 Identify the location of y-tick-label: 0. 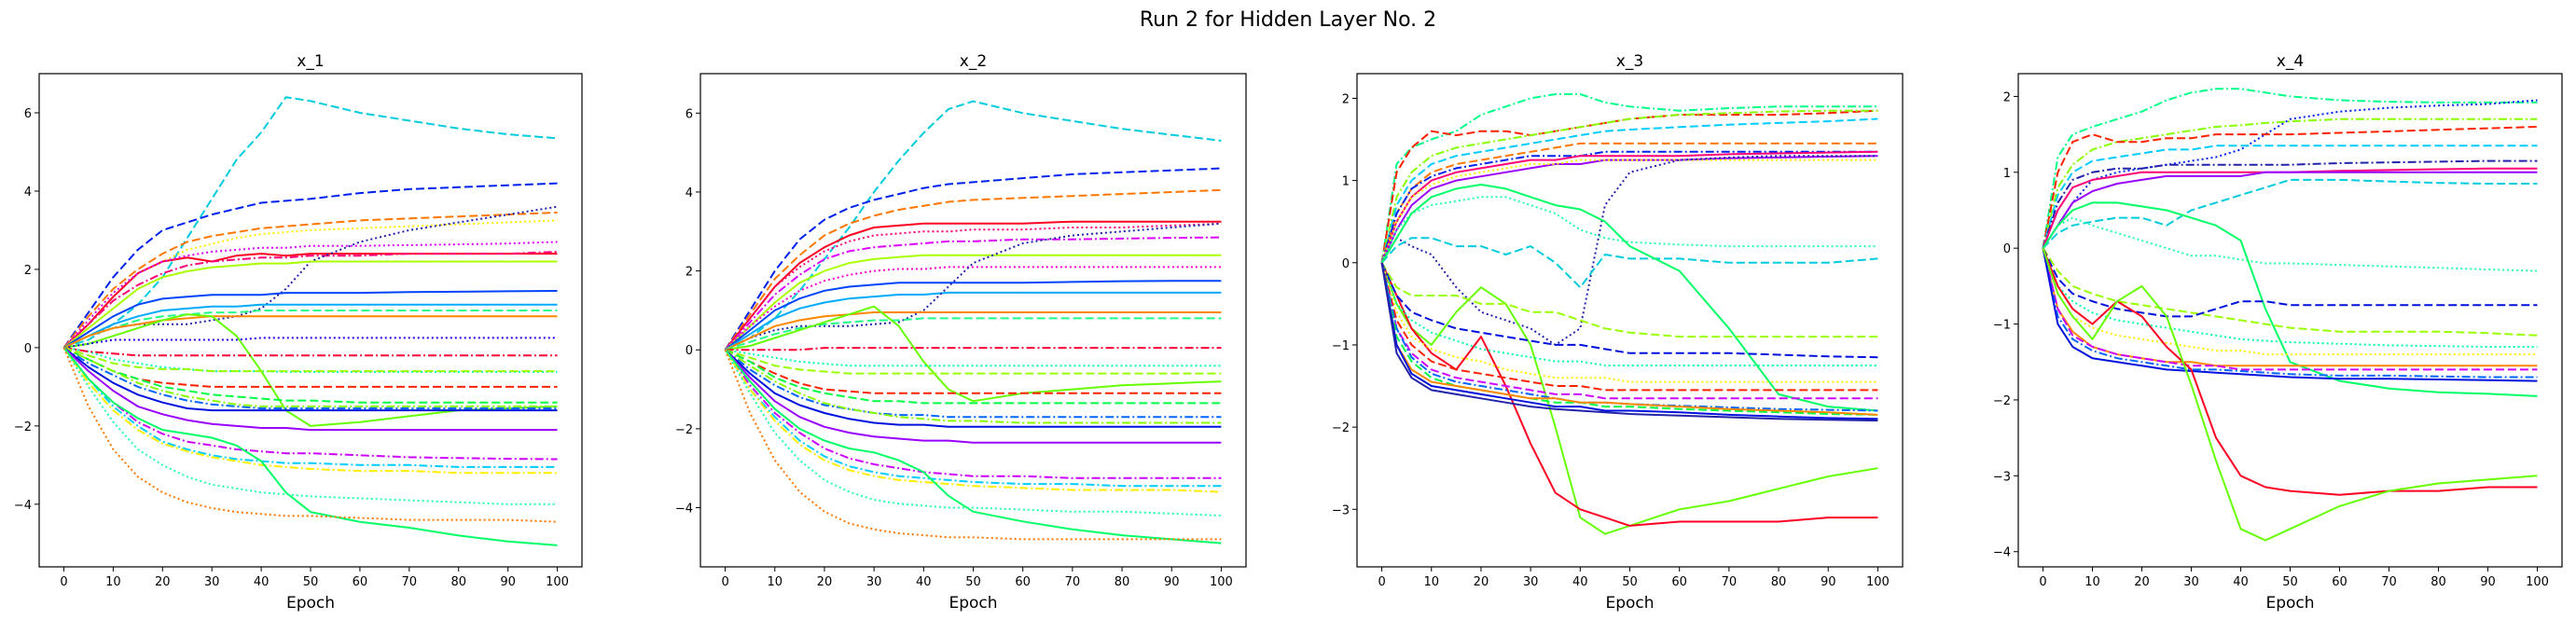
(689, 351).